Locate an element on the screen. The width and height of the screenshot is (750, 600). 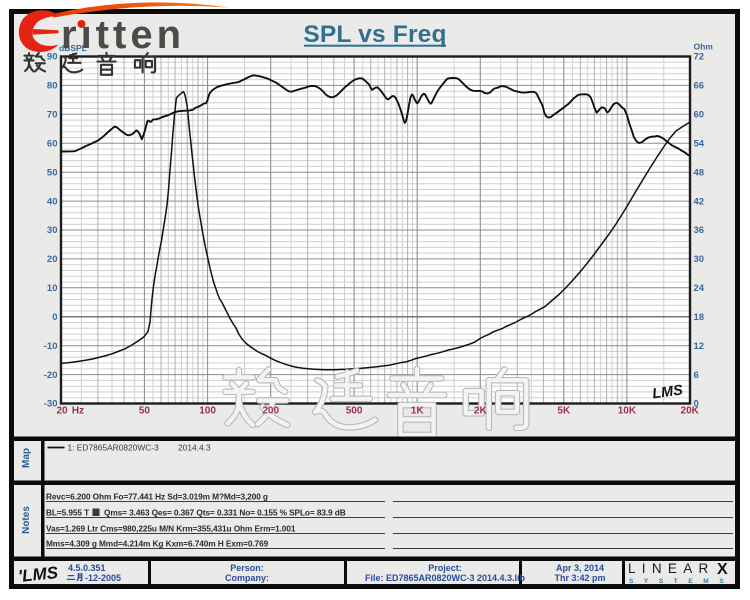
svg-text: 10 is located at coordinates (52, 288).